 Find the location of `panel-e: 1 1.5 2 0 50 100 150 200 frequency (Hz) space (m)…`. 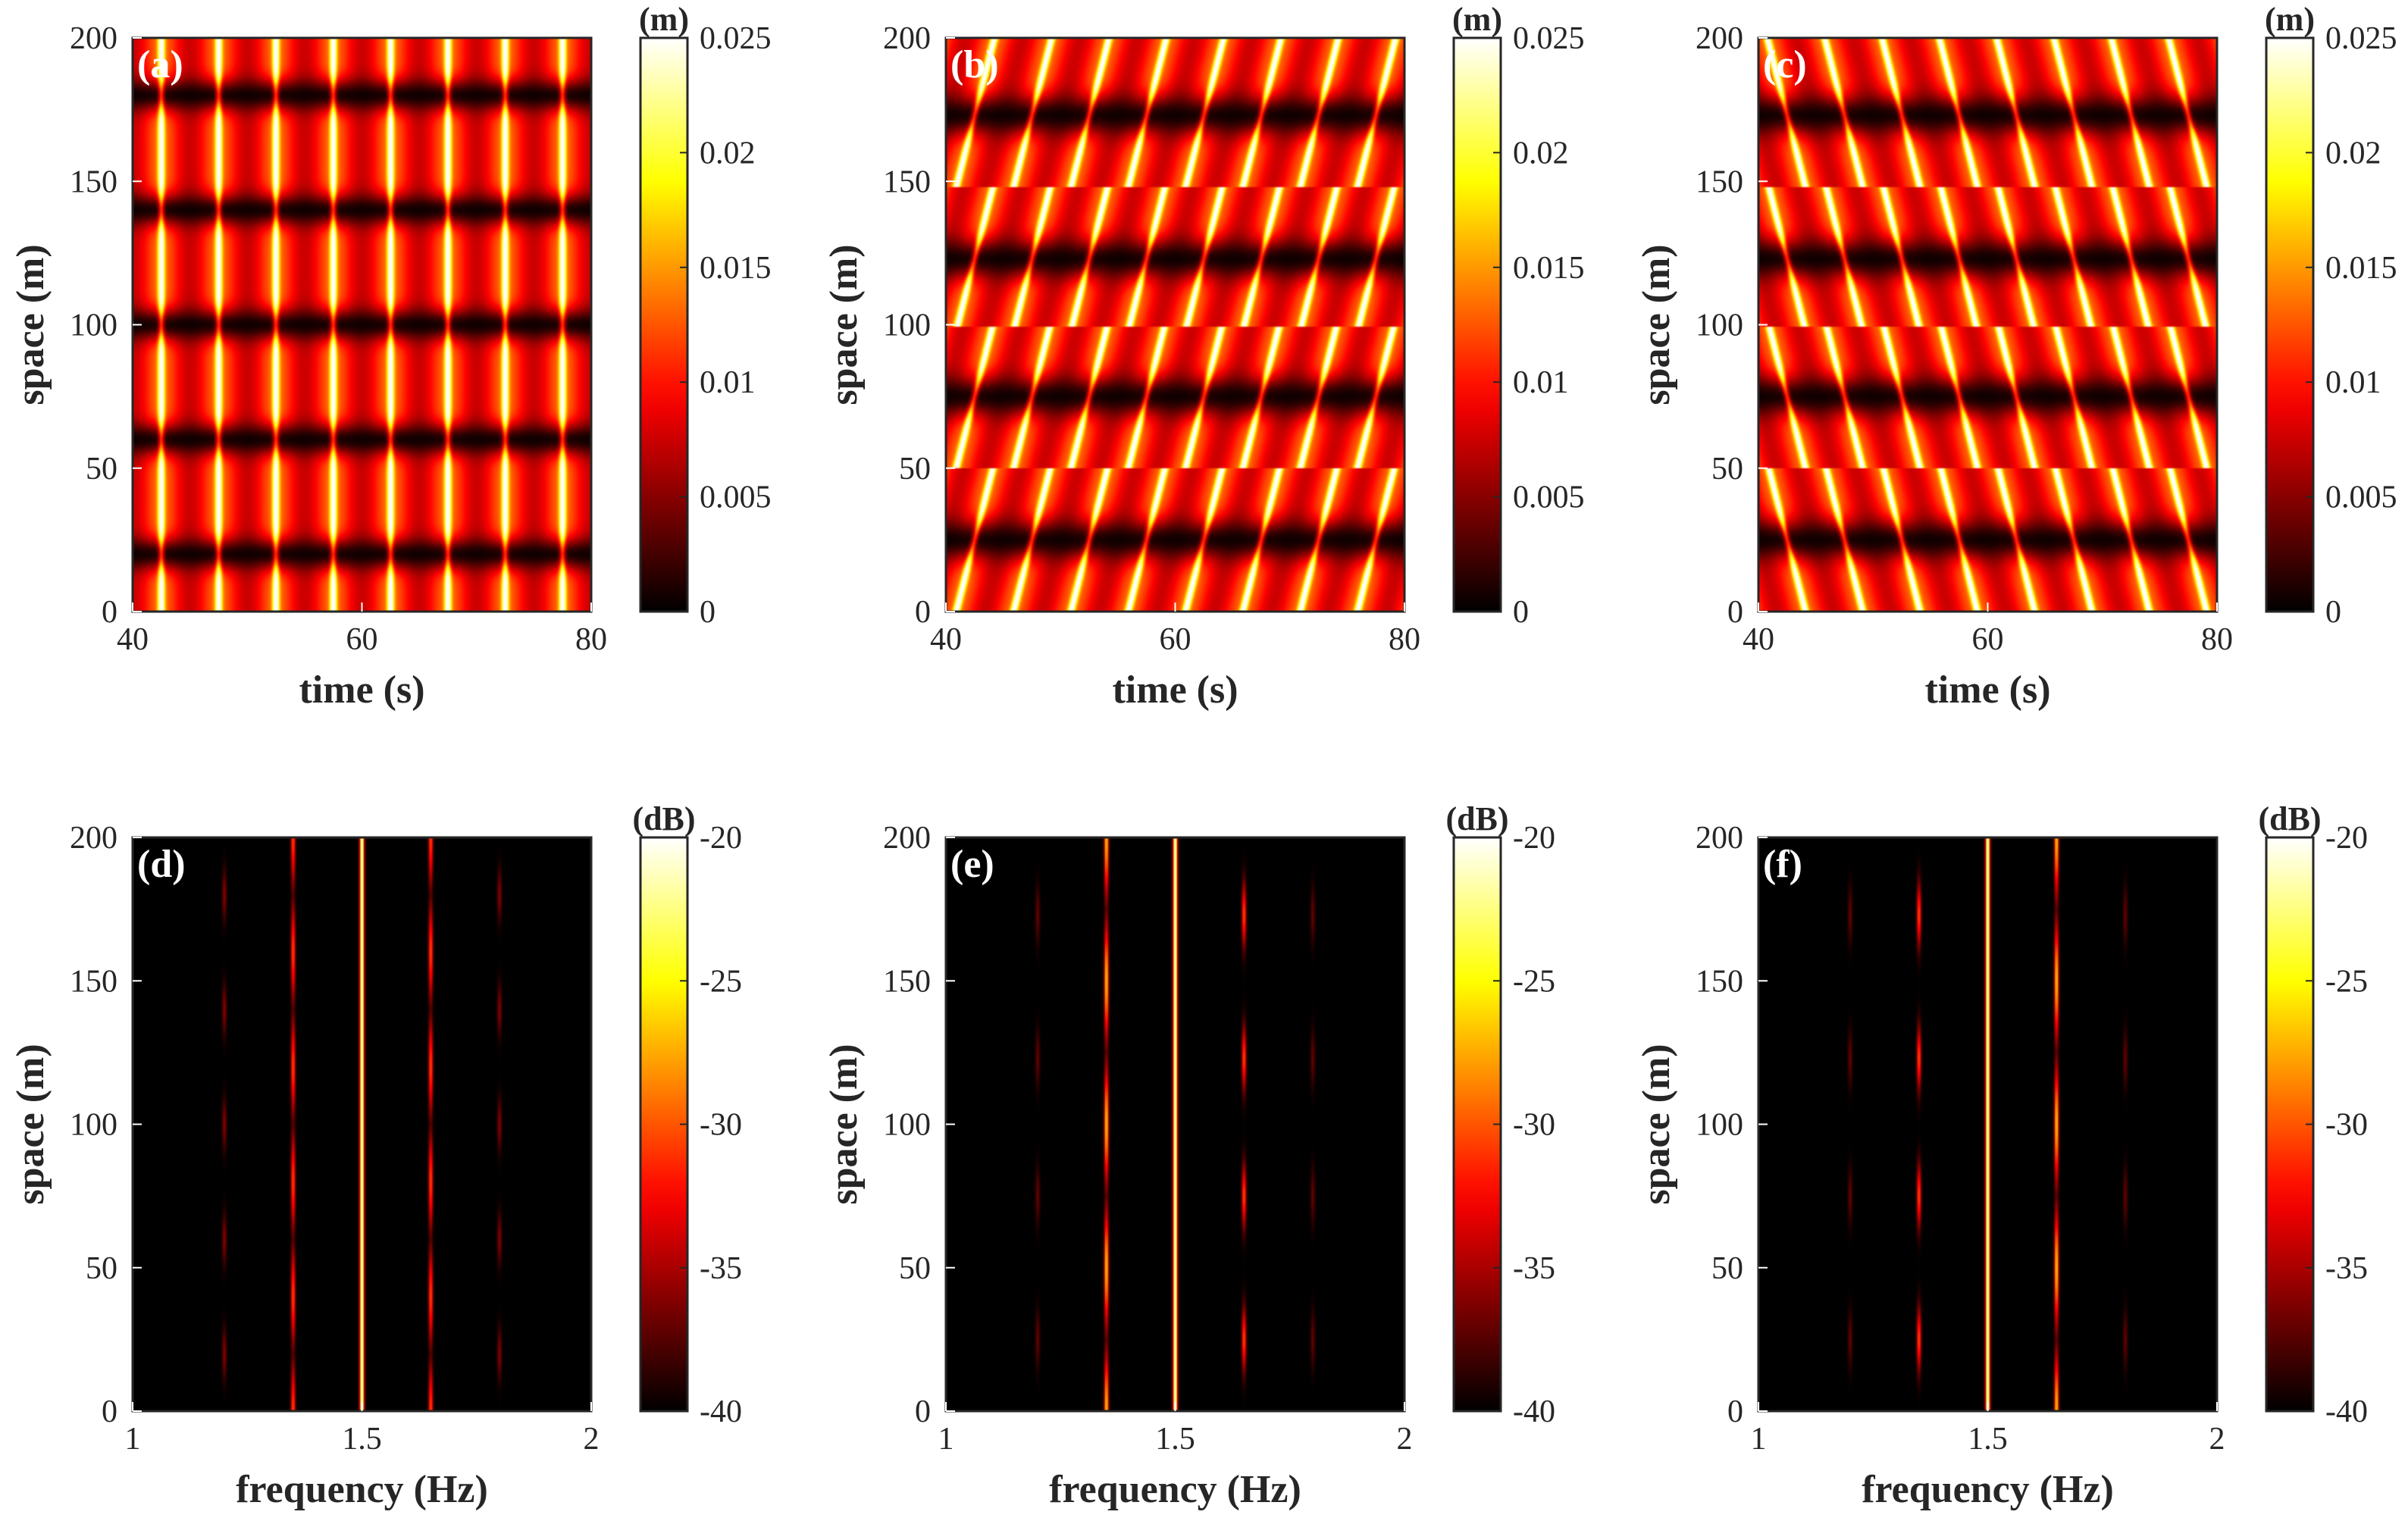

panel-e: 1 1.5 2 0 50 100 150 200 frequency (Hz) space (m)… is located at coordinates (1188, 1155).